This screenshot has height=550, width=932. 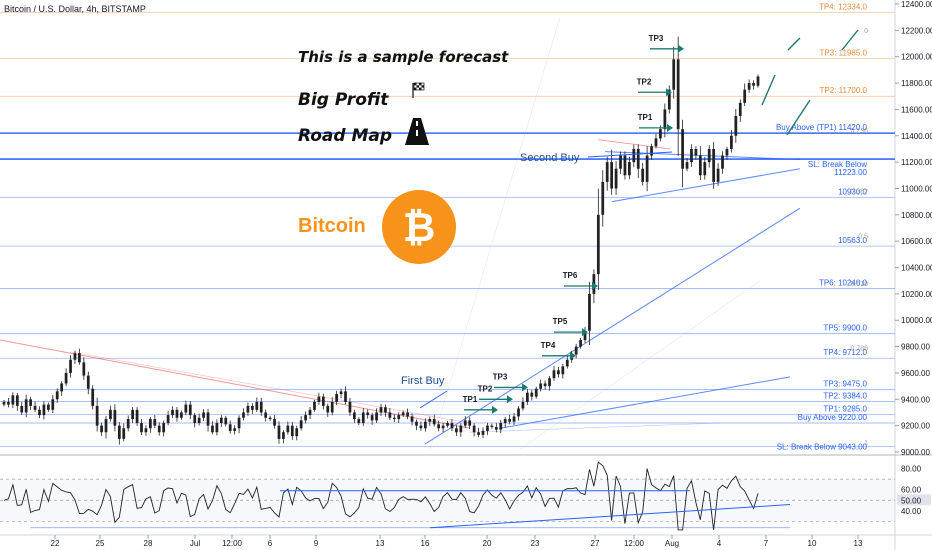 What do you see at coordinates (423, 381) in the screenshot?
I see `first-buy-label: First Buy` at bounding box center [423, 381].